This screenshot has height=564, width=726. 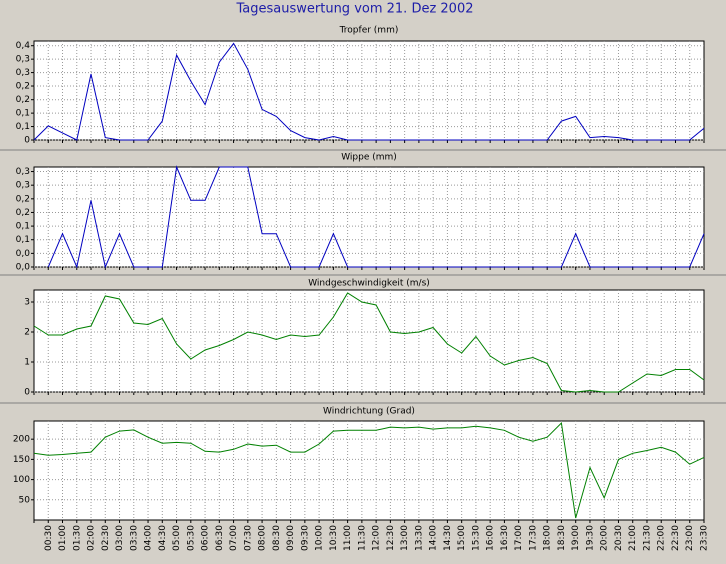 I want to click on x-tick-label: 08:30, so click(x=277, y=538).